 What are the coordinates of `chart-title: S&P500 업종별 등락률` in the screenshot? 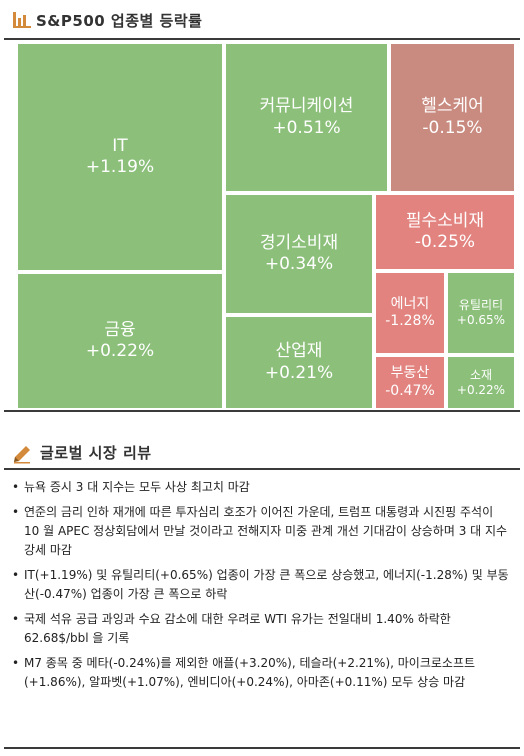 It's located at (119, 21).